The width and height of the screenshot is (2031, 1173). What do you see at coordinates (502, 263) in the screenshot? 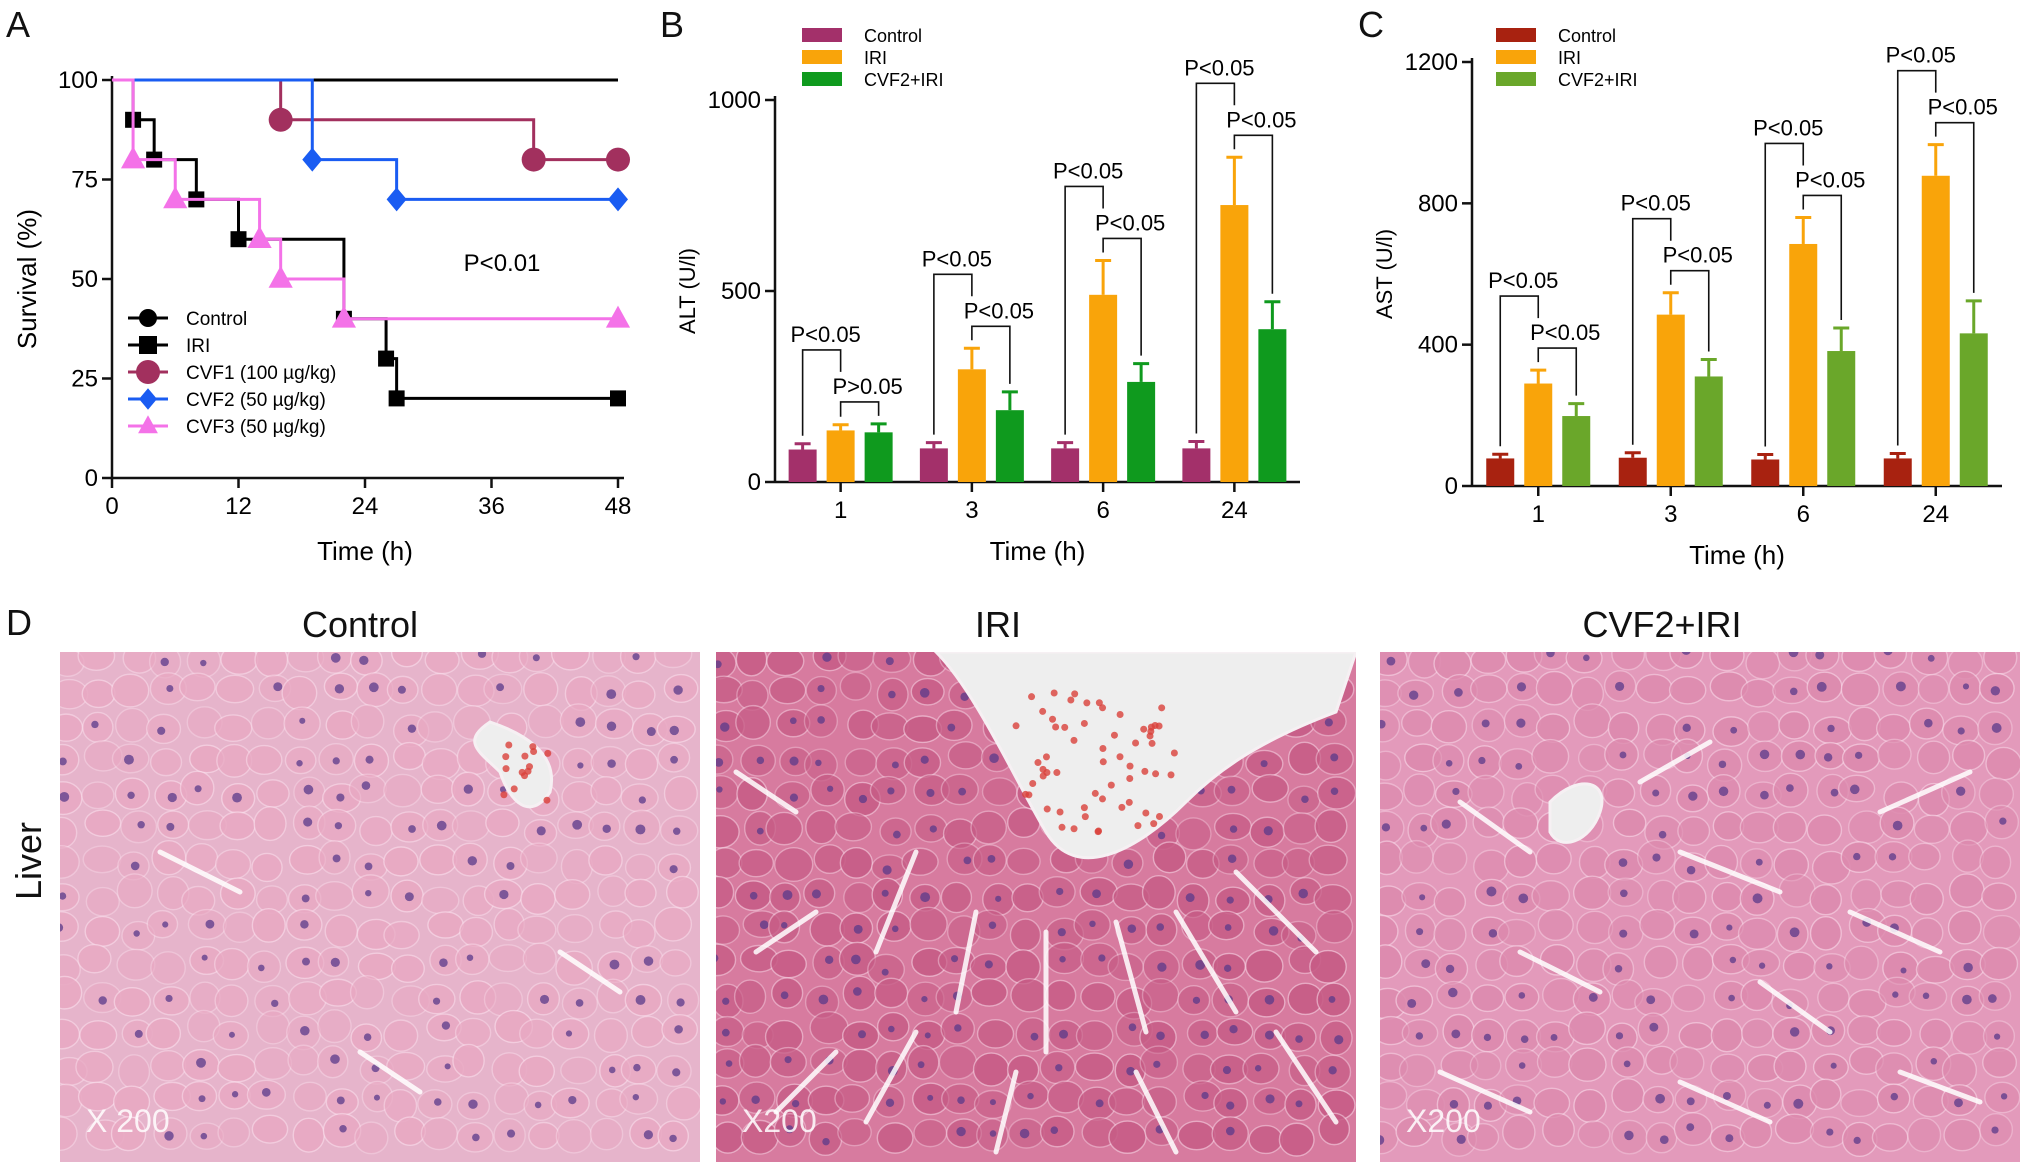
I see `p-value-annotation: P<0.01` at bounding box center [502, 263].